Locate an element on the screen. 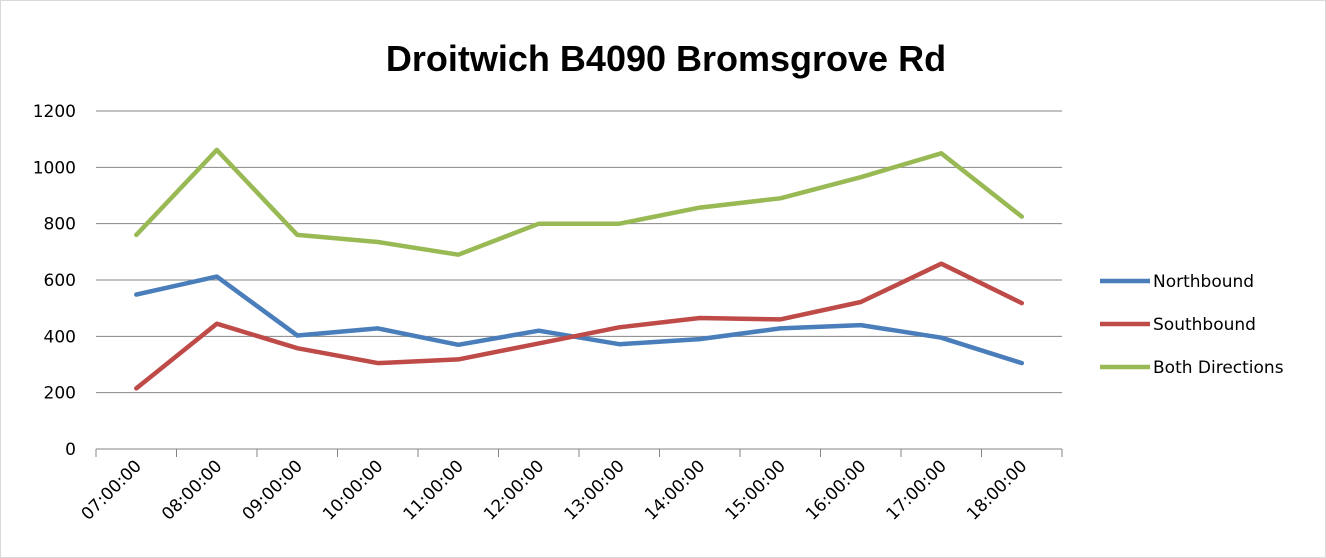 This screenshot has width=1326, height=558. x-tick-label: 17:00:00 is located at coordinates (917, 490).